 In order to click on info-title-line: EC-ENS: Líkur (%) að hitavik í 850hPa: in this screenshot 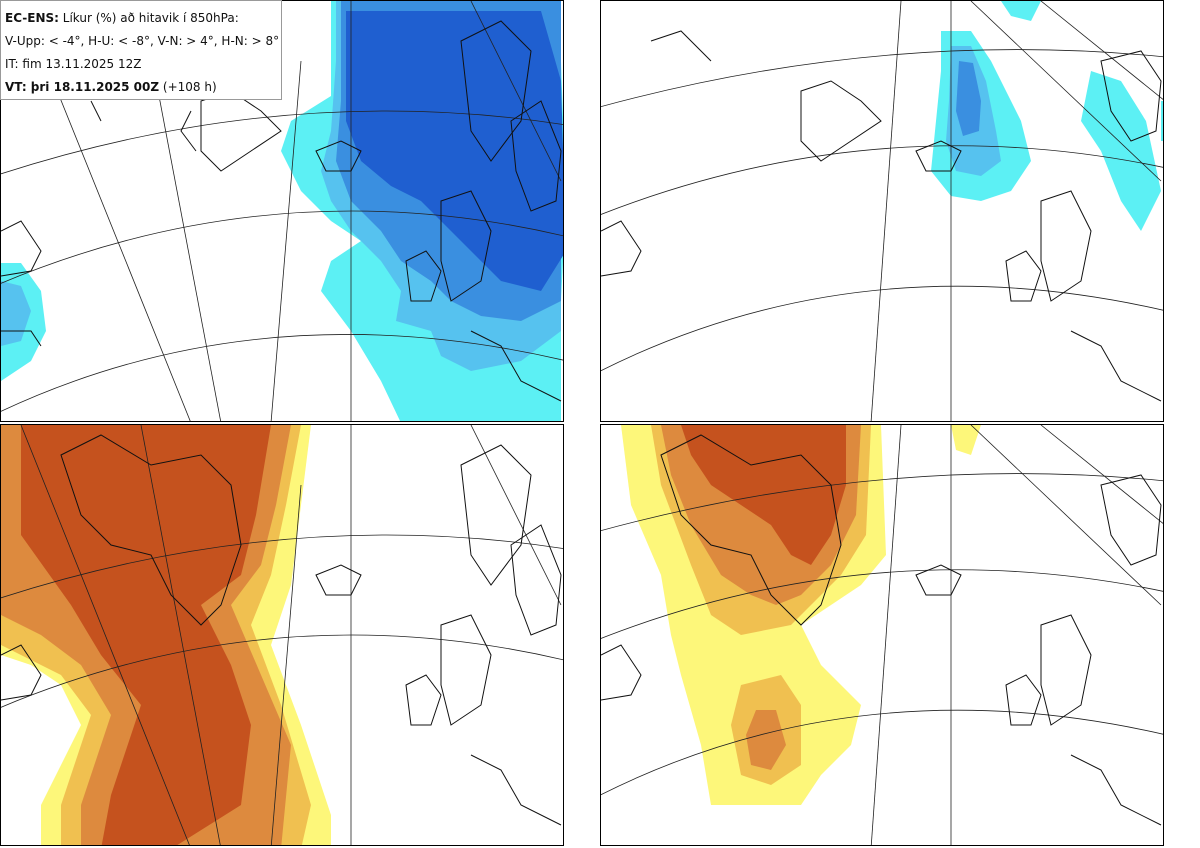, I will do `click(141, 18)`.